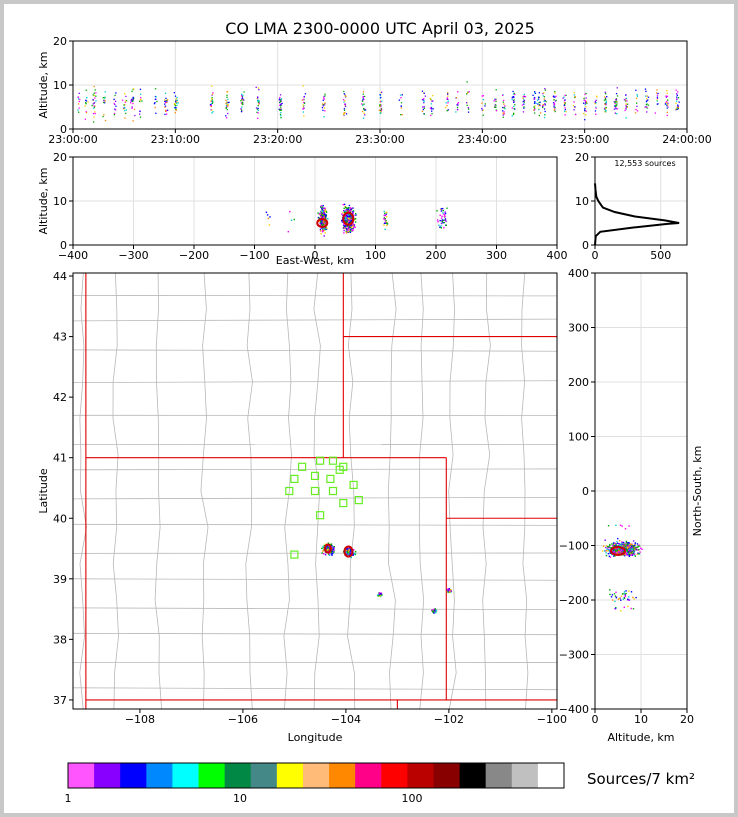  What do you see at coordinates (578, 328) in the screenshot?
I see `ns-tick-label: 300` at bounding box center [578, 328].